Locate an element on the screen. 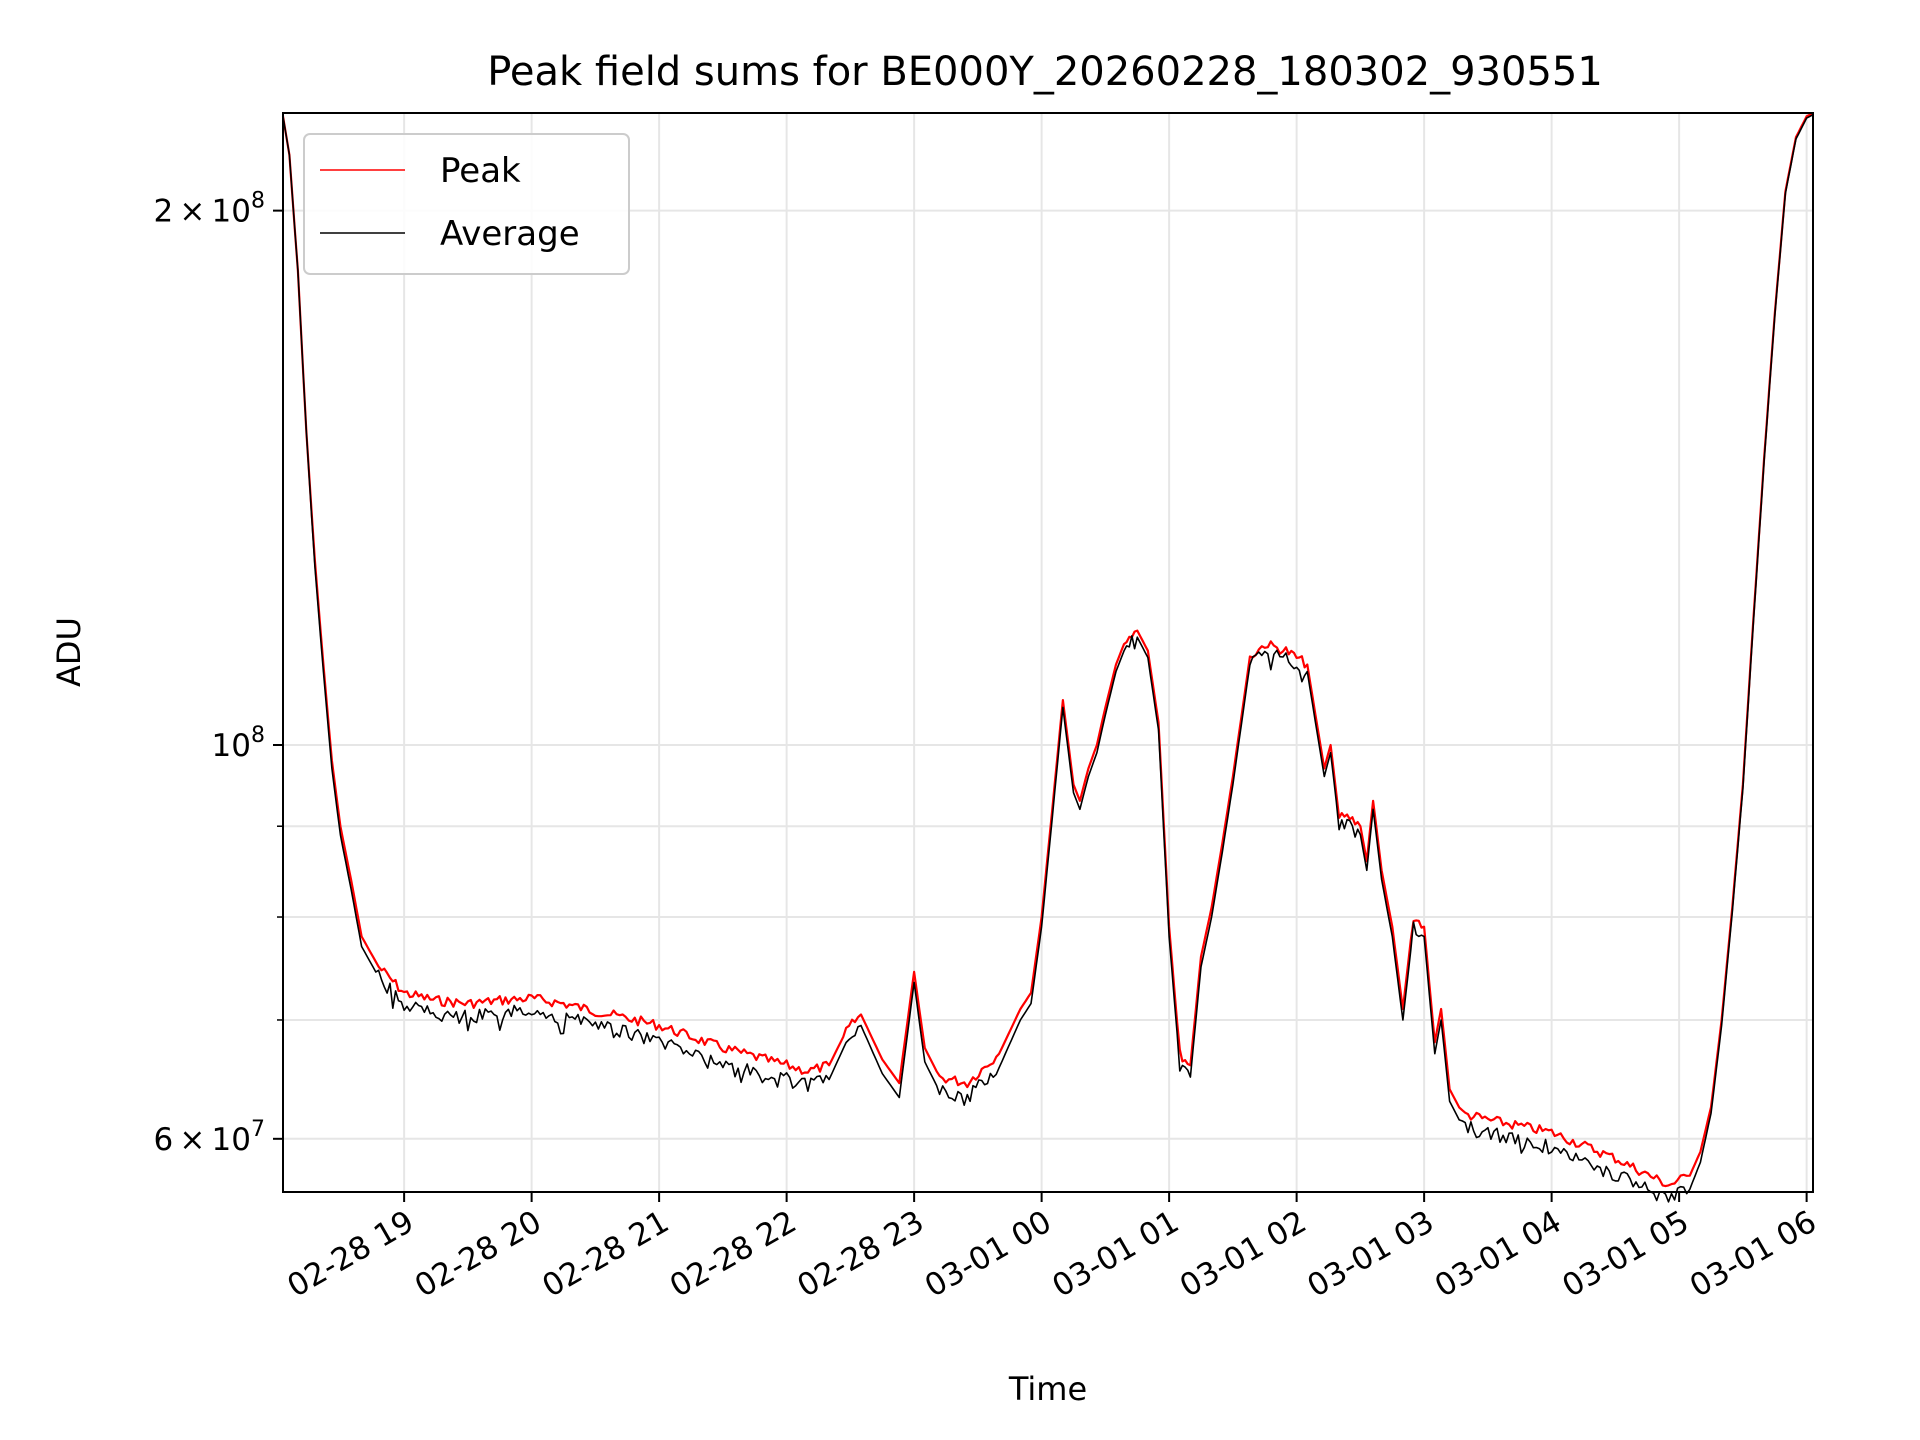 This screenshot has width=1920, height=1440. y-tick-label: 2 × 108 is located at coordinates (209, 209).